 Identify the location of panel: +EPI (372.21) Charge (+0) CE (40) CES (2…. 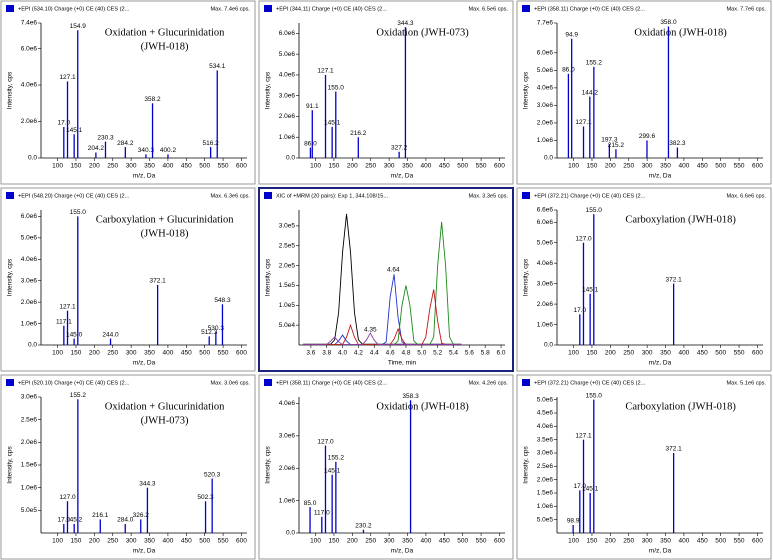
(644, 467).